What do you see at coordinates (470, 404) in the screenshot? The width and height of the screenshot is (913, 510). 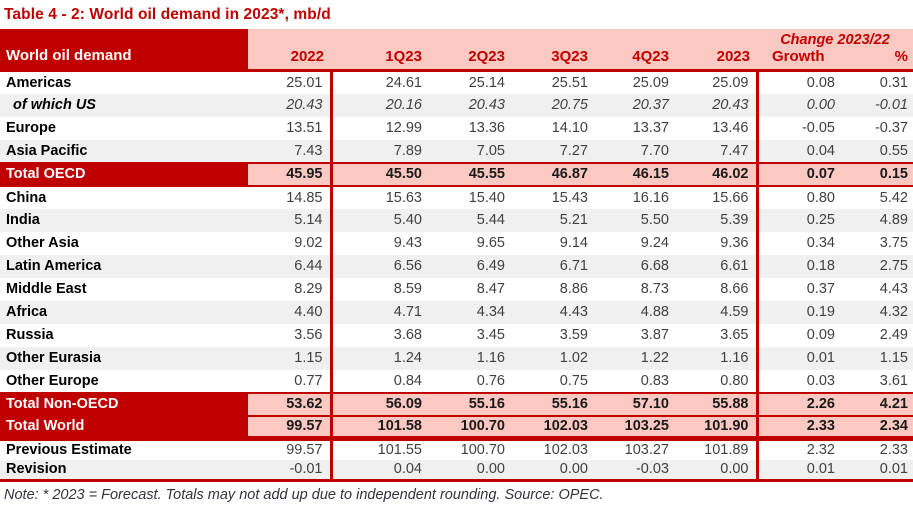 I see `value-cell: 55.16` at bounding box center [470, 404].